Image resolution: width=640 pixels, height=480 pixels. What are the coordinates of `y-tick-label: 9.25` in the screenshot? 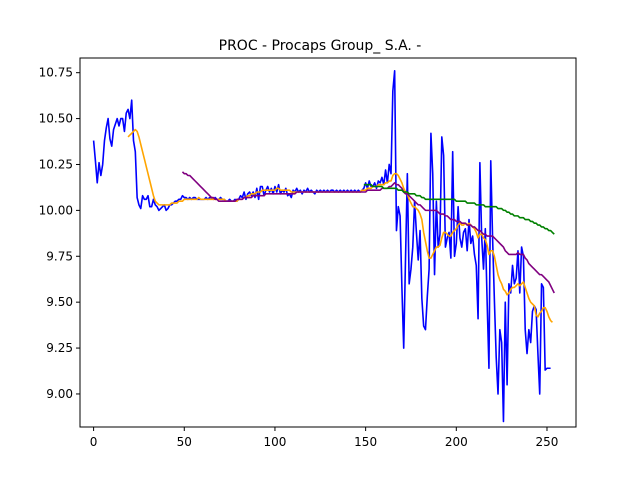 It's located at (59, 348).